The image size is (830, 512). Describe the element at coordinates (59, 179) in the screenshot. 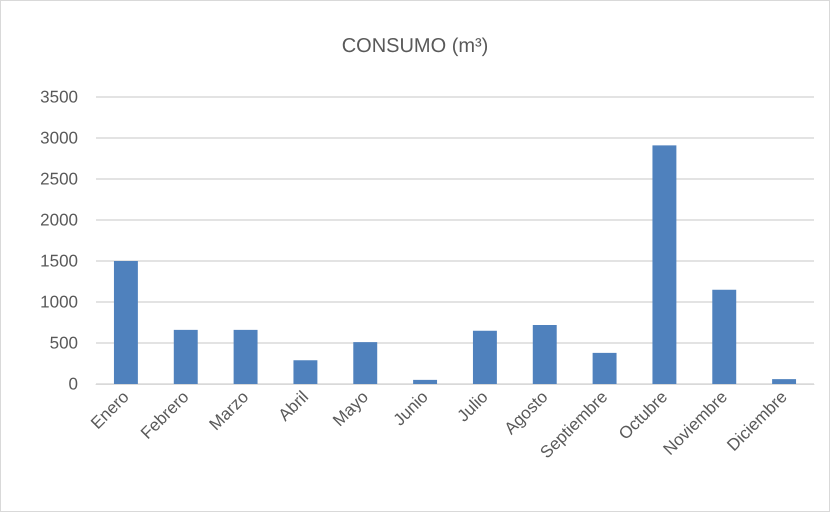

I see `y-tick-label: 2500` at that location.